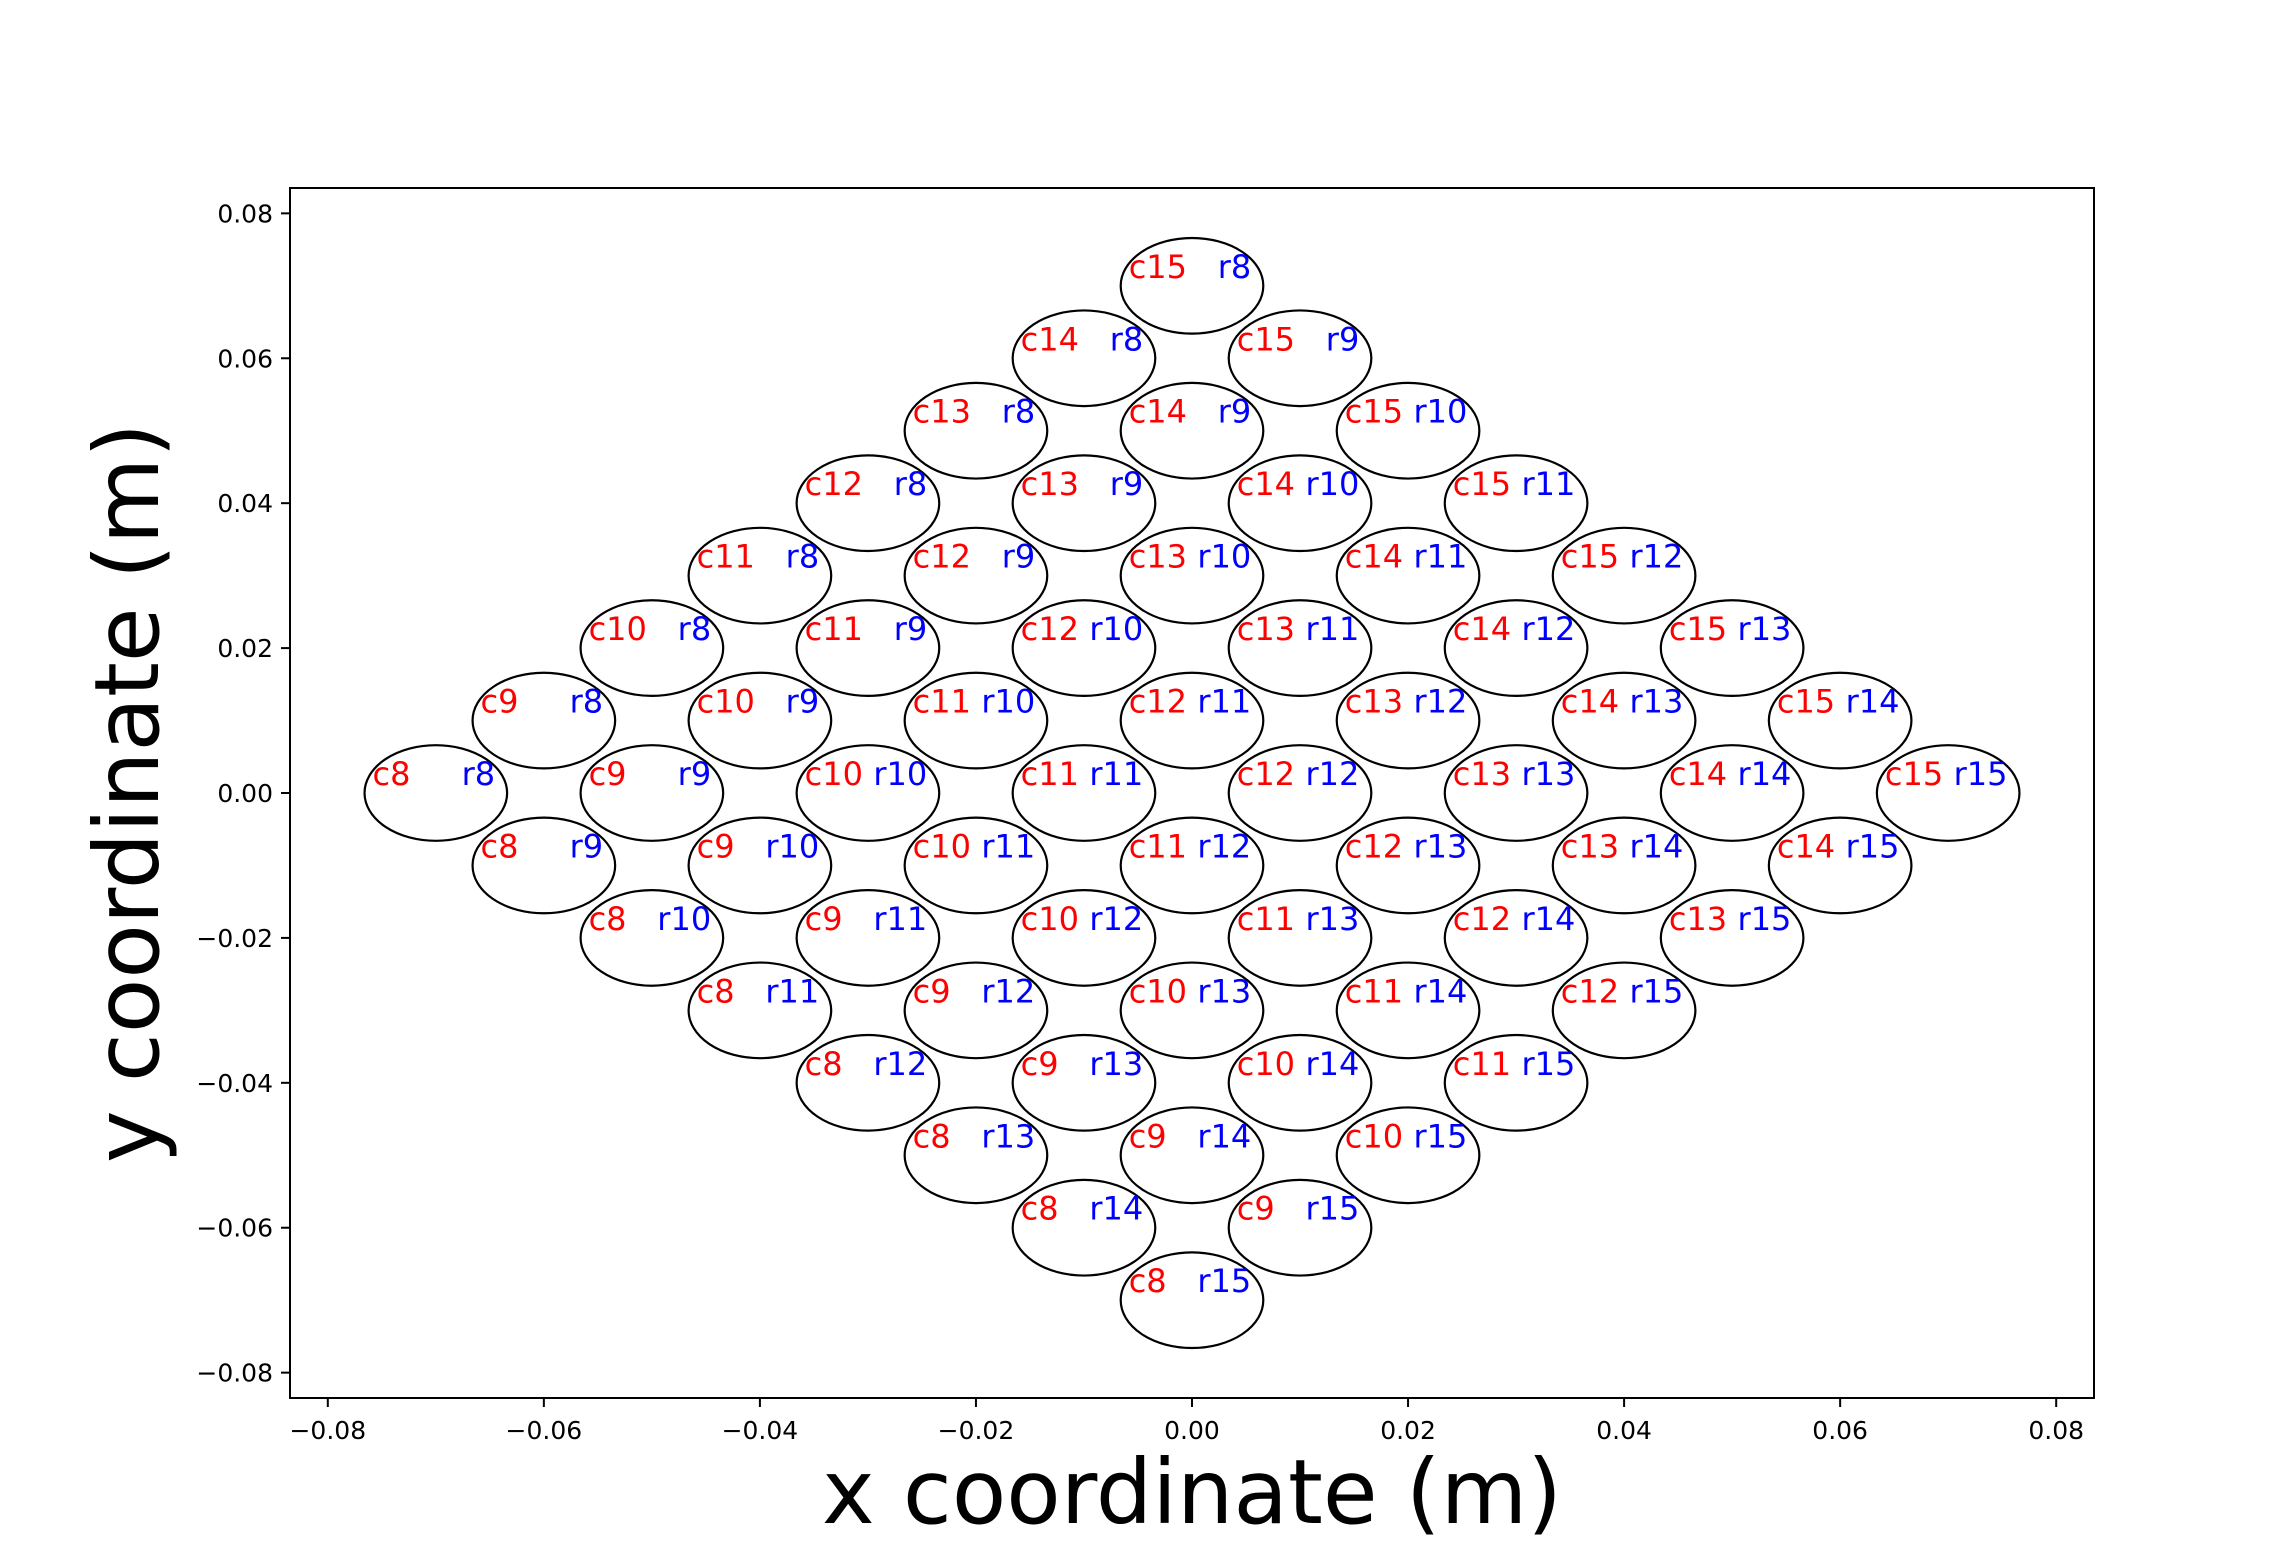  I want to click on x-axis: −0.08 −0.06 −0.04 −0.02 0.00 0.02 0.04 0.06 0.08, so click(1186, 1421).